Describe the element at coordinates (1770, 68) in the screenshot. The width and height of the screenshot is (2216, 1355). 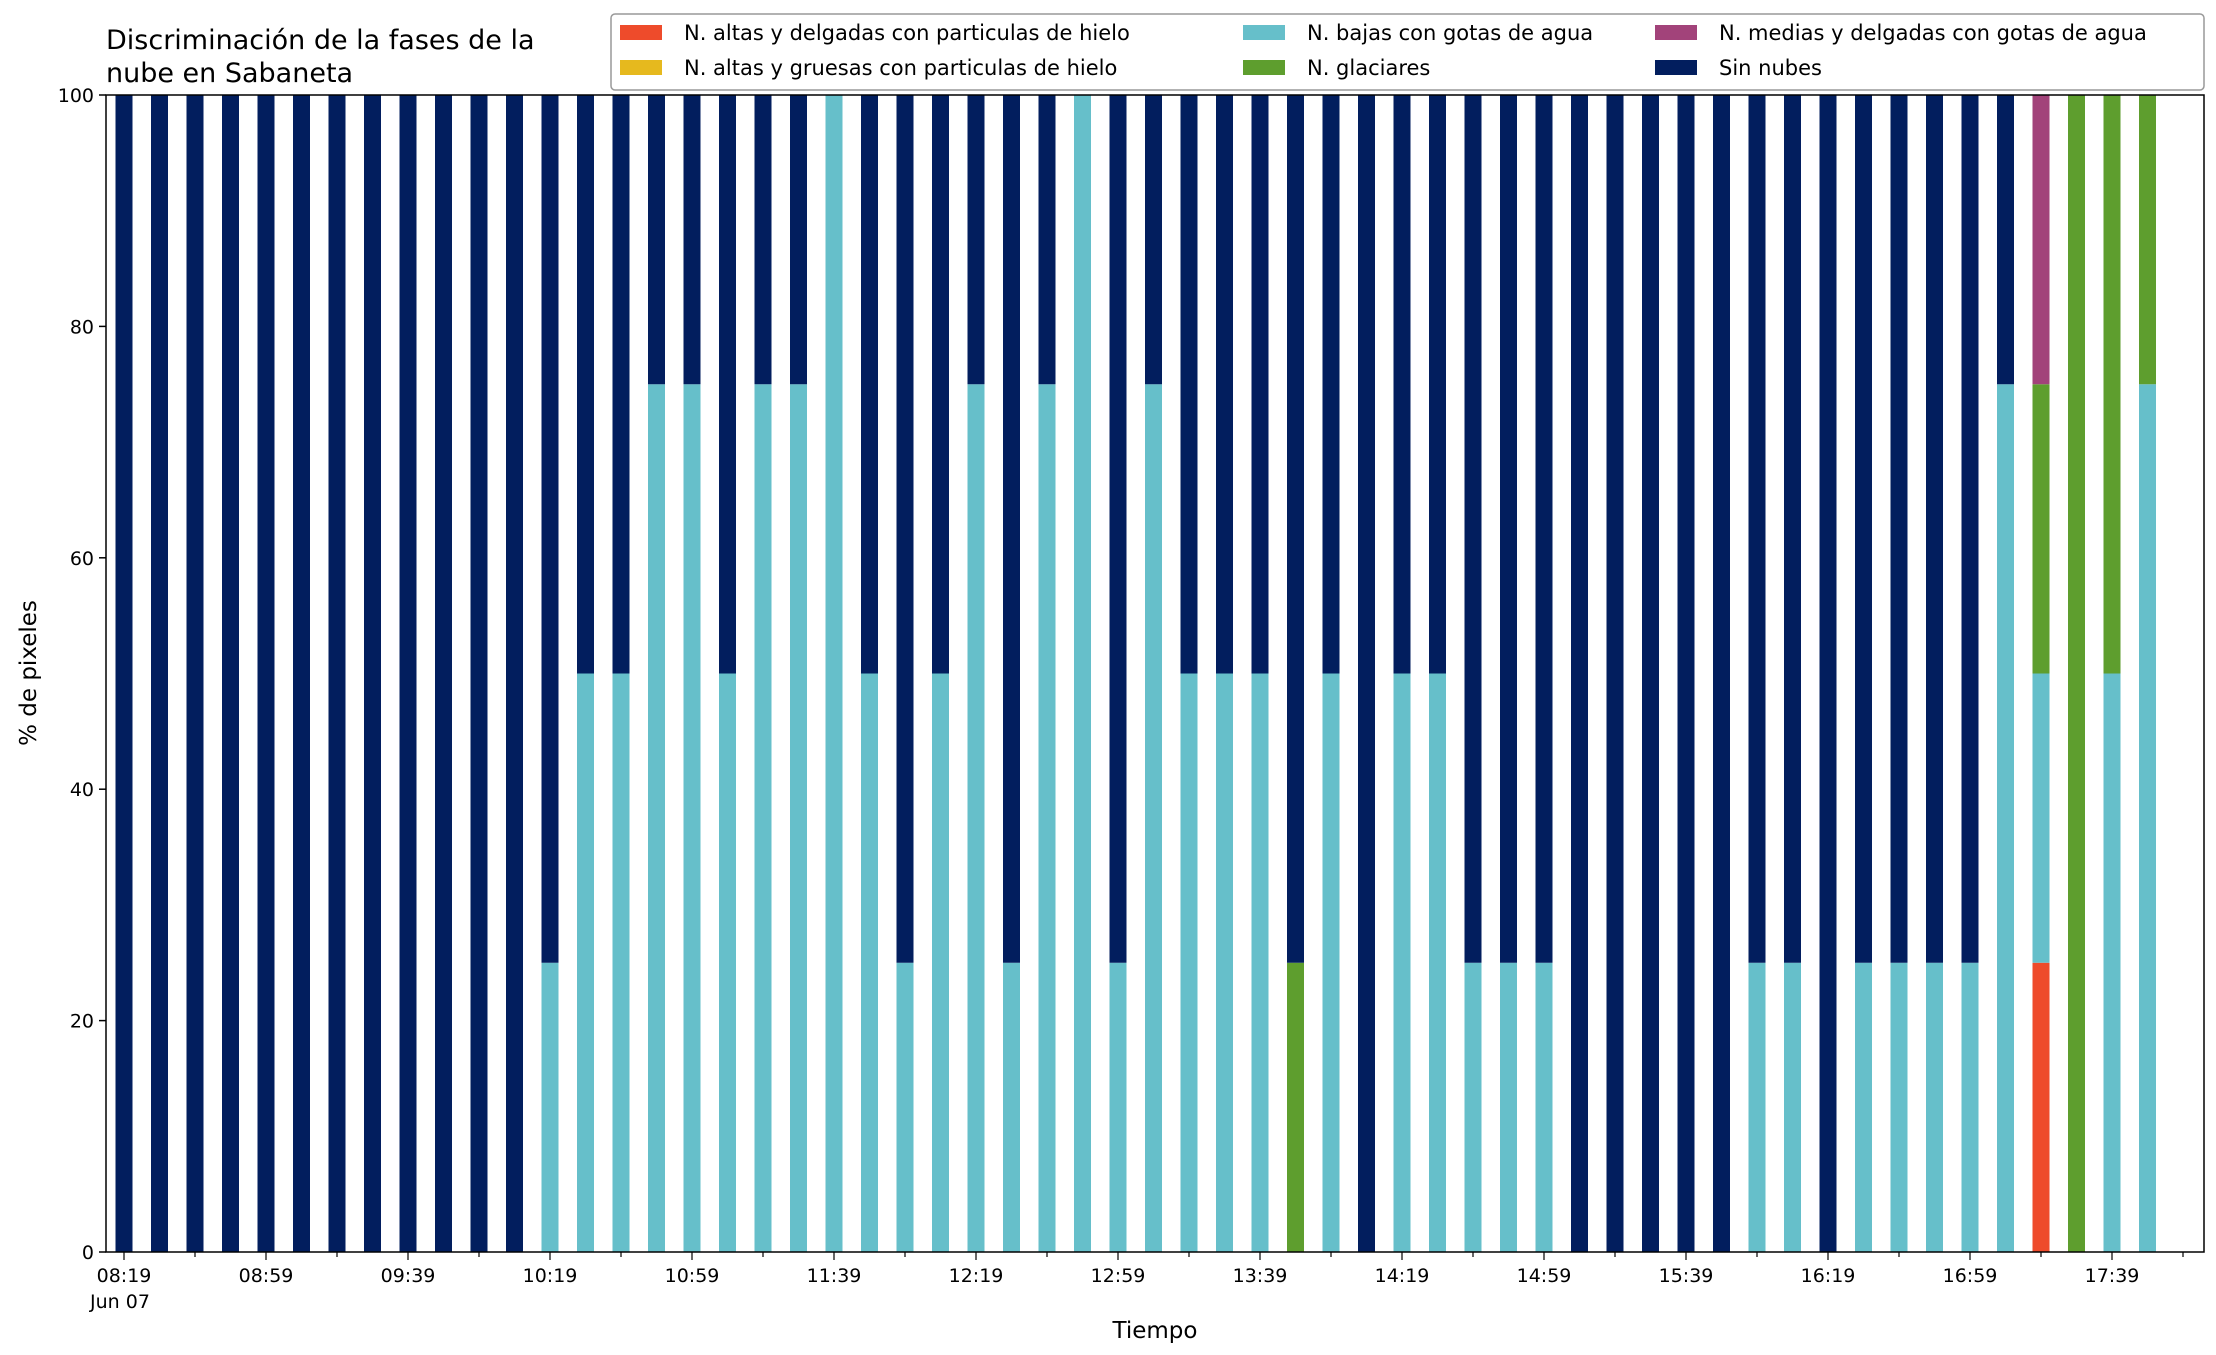
I see `legend-label-5: Sin nubes` at that location.